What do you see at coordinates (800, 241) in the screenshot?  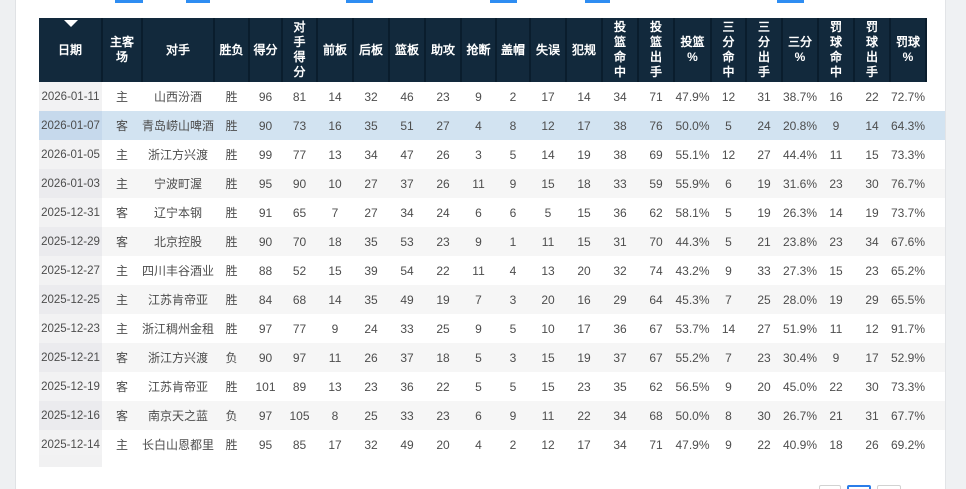 I see `cell-three_pct: 23.8%` at bounding box center [800, 241].